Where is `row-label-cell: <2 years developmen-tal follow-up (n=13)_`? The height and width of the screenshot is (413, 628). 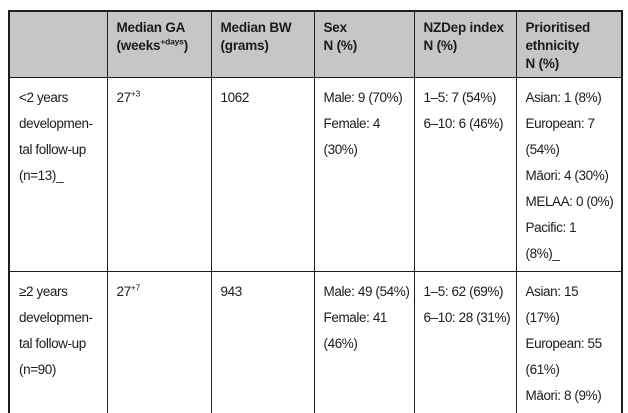 row-label-cell: <2 years developmen-tal follow-up (n=13)_ is located at coordinates (58, 174).